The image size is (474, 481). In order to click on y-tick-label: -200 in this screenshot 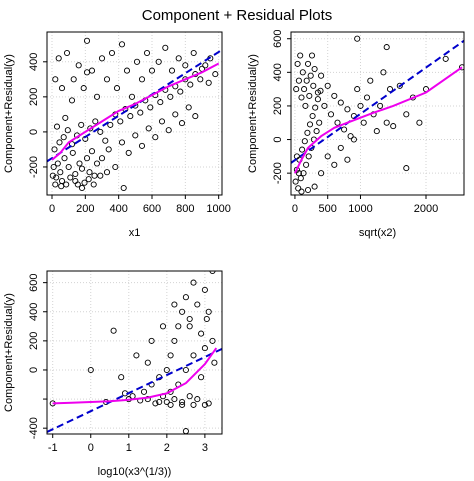, I will do `click(34, 167)`.